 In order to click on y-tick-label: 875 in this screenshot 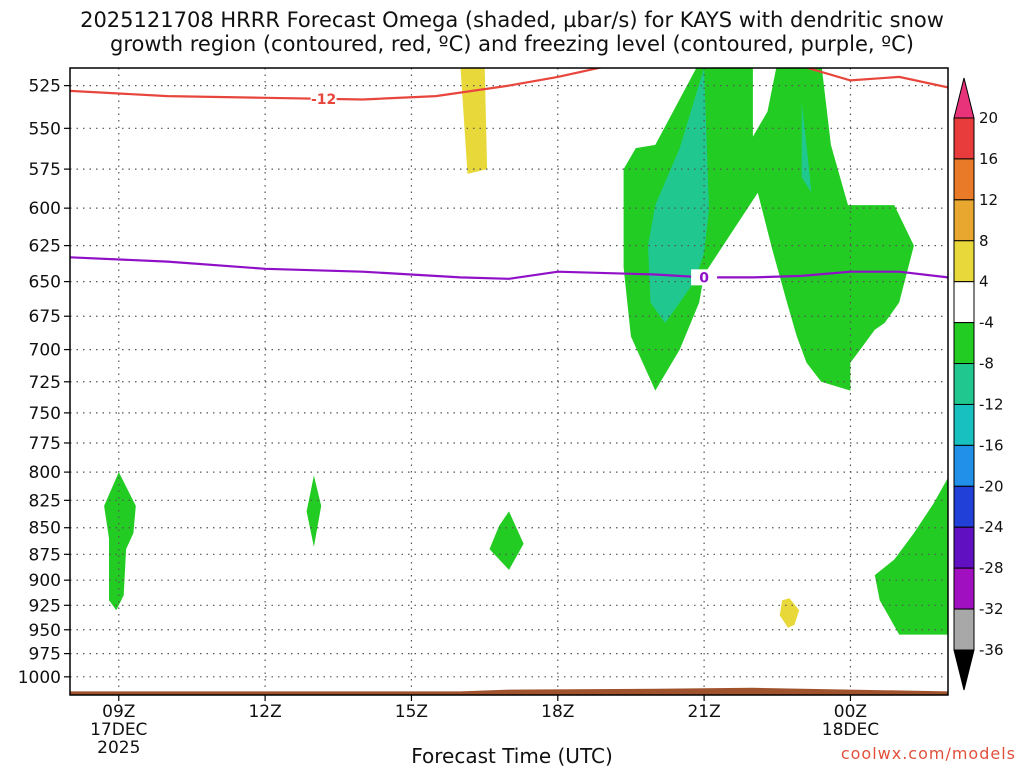, I will do `click(45, 555)`.